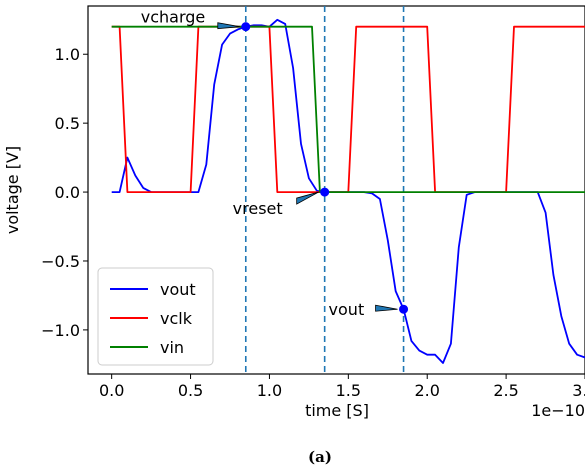 This screenshot has width=585, height=472. Describe the element at coordinates (172, 347) in the screenshot. I see `legend-label-vin: vin` at that location.